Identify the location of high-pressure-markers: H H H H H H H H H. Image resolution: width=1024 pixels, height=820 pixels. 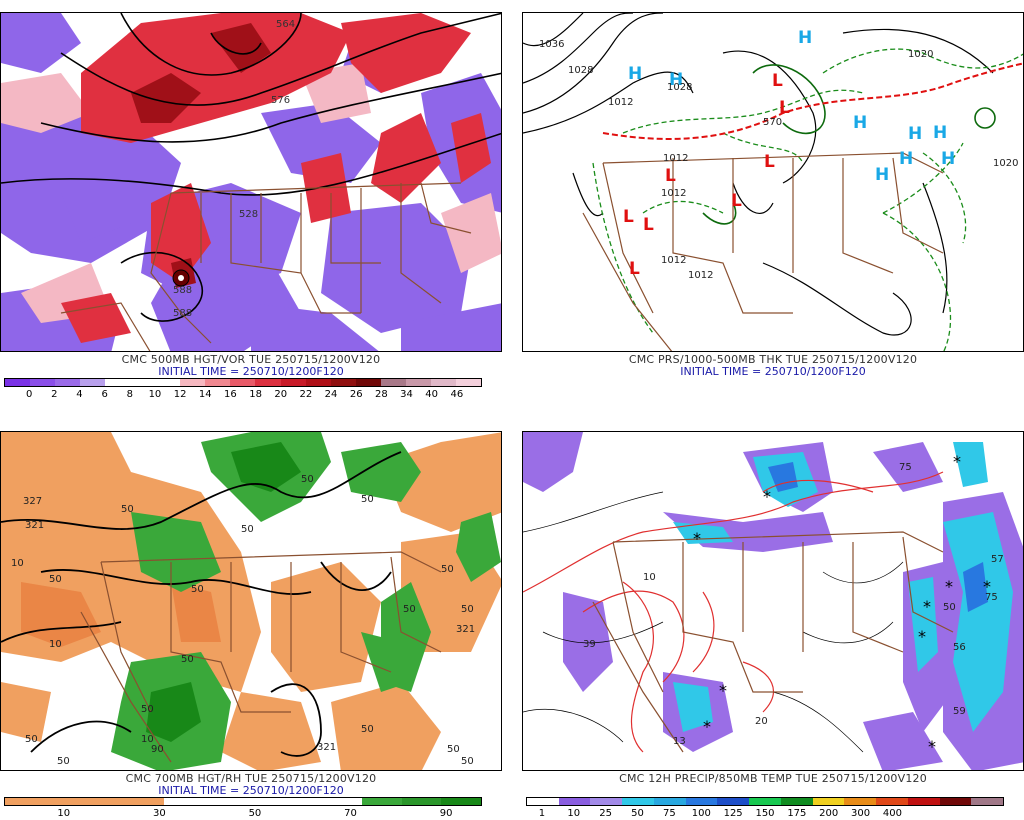
(791, 106).